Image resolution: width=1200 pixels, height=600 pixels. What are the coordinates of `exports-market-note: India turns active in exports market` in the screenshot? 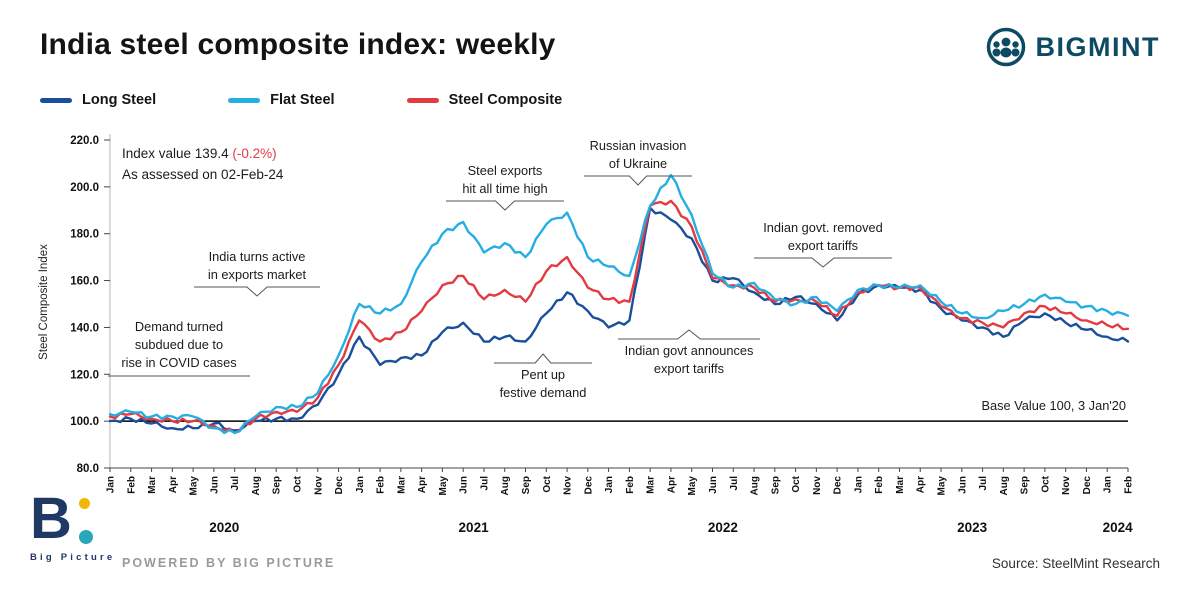 It's located at (257, 273).